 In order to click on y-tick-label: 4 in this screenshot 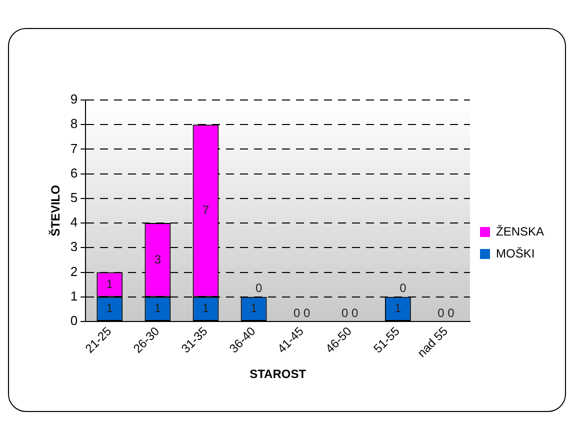, I will do `click(74, 222)`.